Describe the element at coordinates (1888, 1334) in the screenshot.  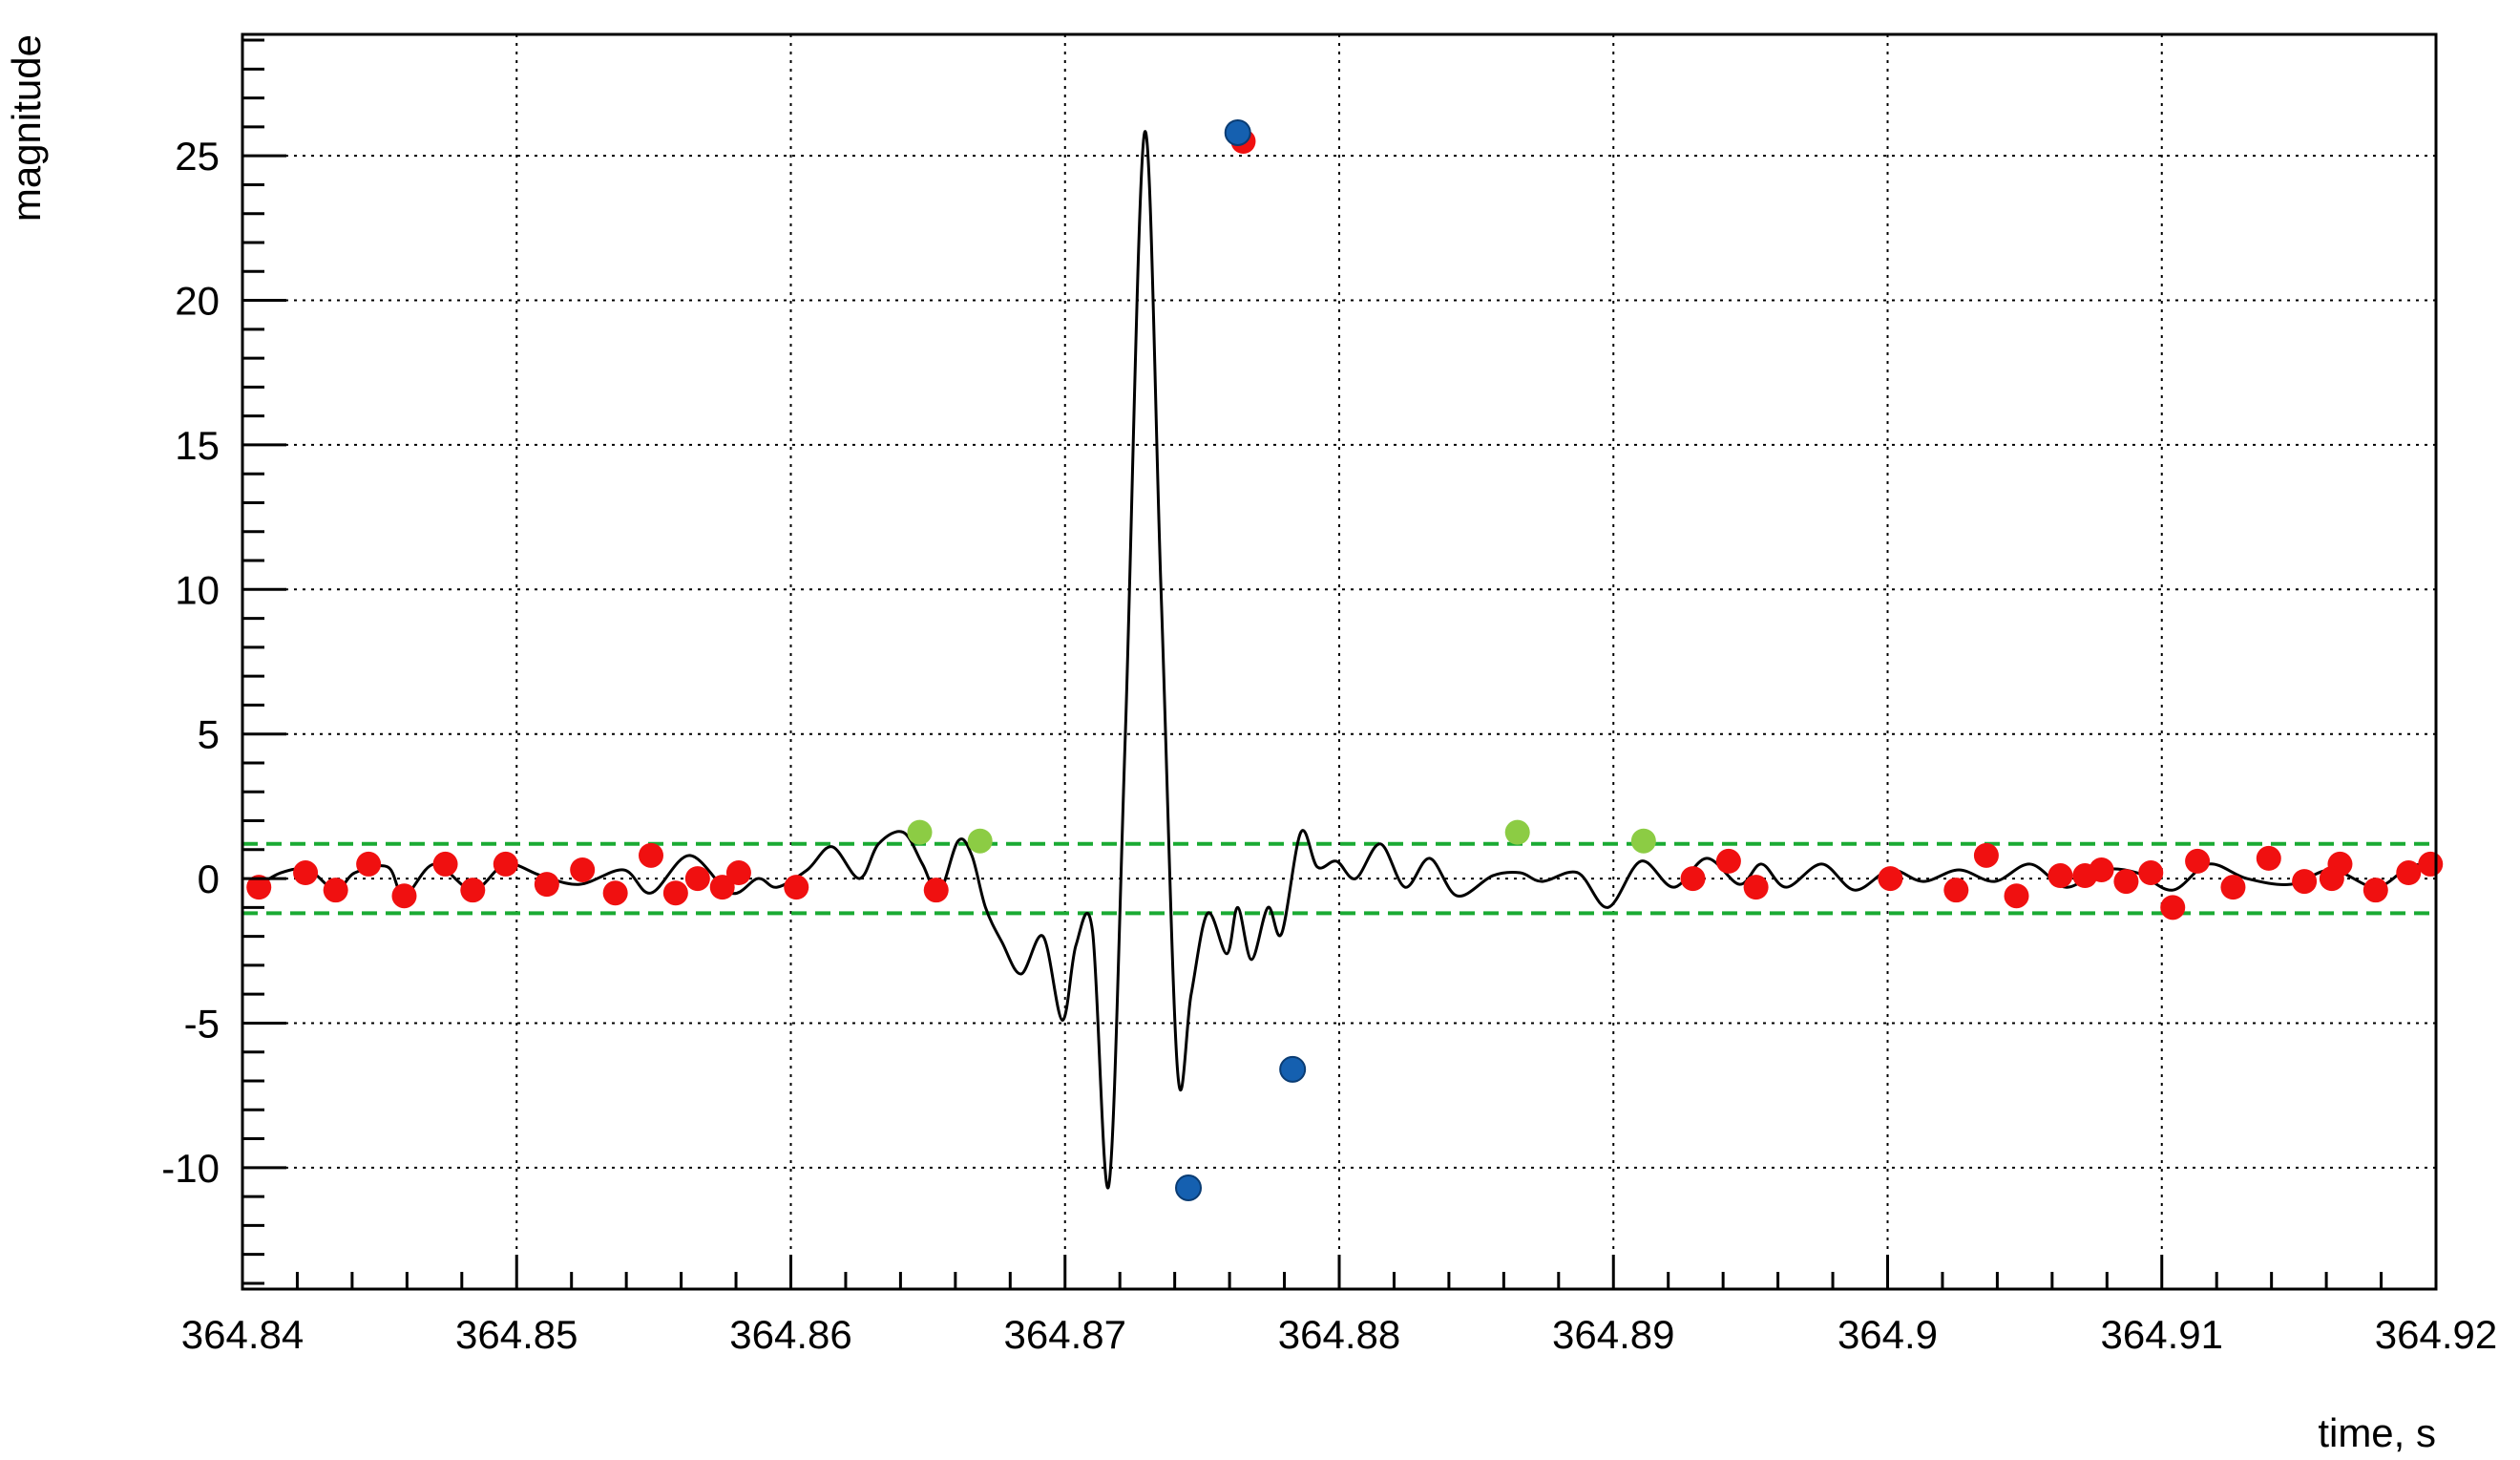
I see `x-tick-label: 364.9` at that location.